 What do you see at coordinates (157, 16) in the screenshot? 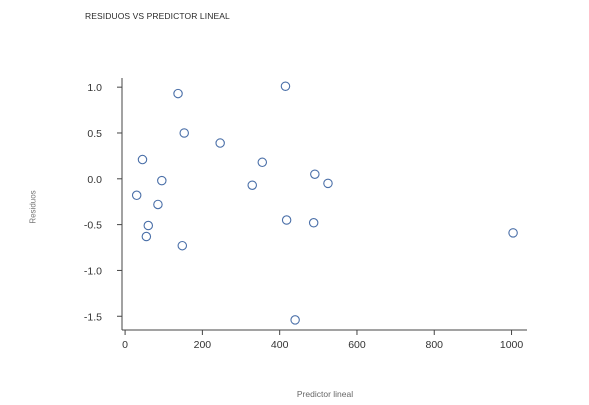
I see `chart-title: RESIDUOS VS PREDICTOR LINEAL` at bounding box center [157, 16].